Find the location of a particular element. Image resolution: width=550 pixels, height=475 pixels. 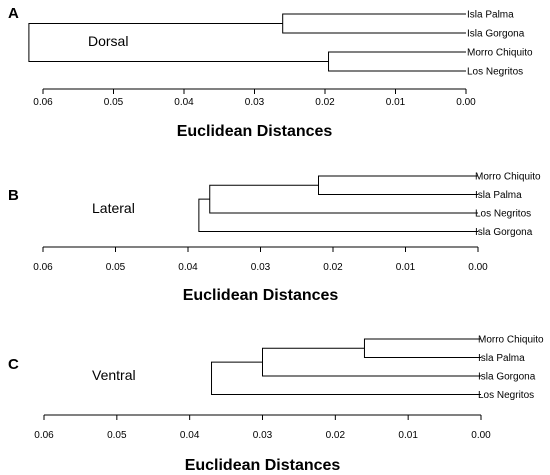

panel-letter: B is located at coordinates (13, 195).